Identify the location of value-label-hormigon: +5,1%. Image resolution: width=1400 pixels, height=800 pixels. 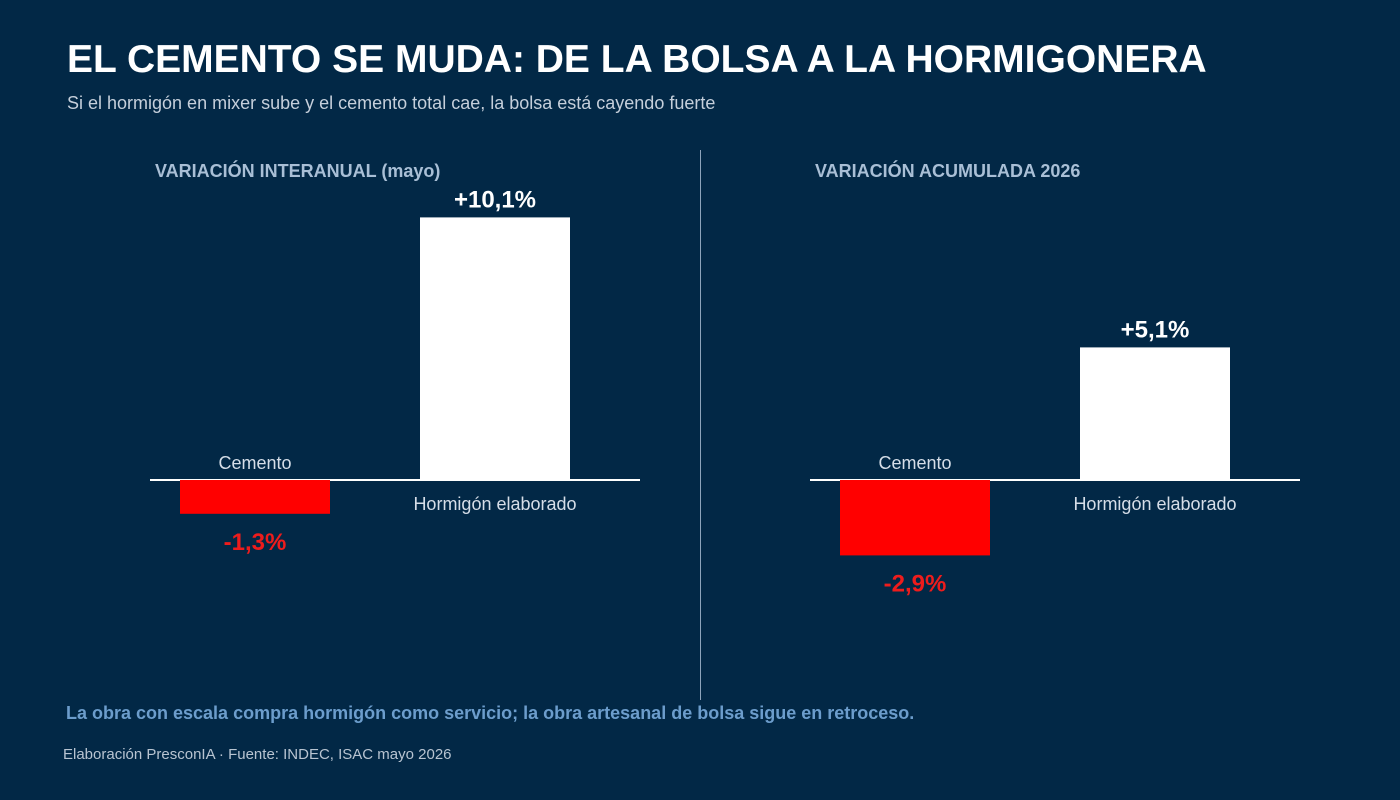
(1155, 329).